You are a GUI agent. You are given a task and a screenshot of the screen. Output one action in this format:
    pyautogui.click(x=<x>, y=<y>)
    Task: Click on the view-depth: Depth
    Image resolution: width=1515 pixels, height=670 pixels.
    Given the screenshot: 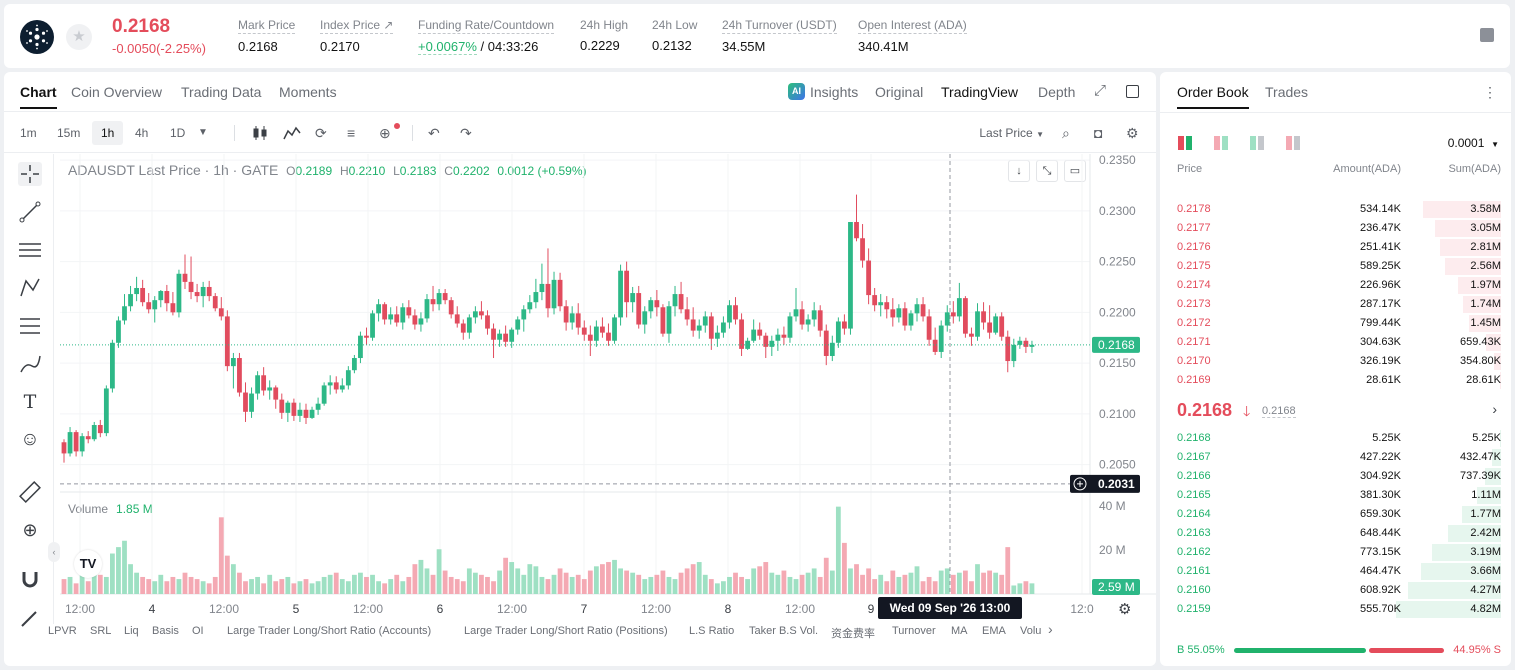 What is the action you would take?
    pyautogui.click(x=1057, y=92)
    